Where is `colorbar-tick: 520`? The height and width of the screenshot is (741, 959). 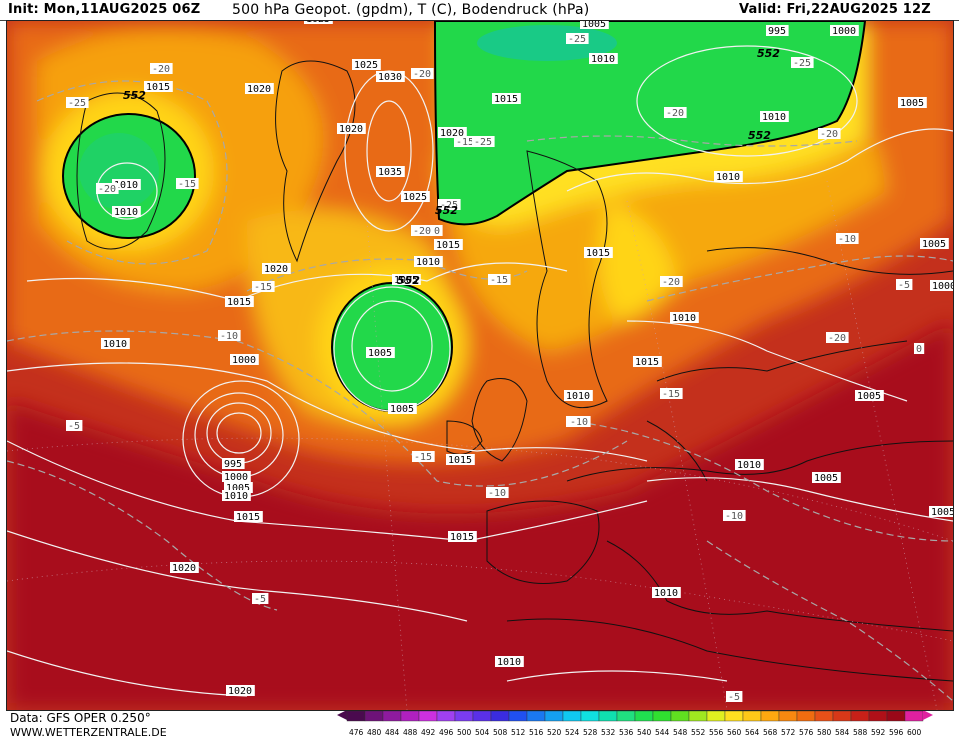 colorbar-tick: 520 is located at coordinates (554, 732).